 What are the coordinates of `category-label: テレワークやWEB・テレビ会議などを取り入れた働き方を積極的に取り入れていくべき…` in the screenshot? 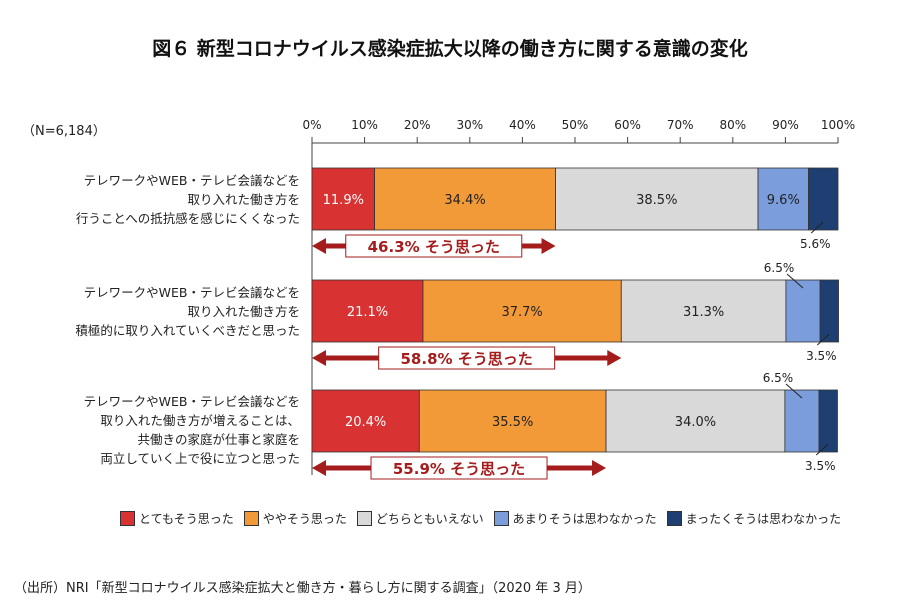 It's located at (187, 311).